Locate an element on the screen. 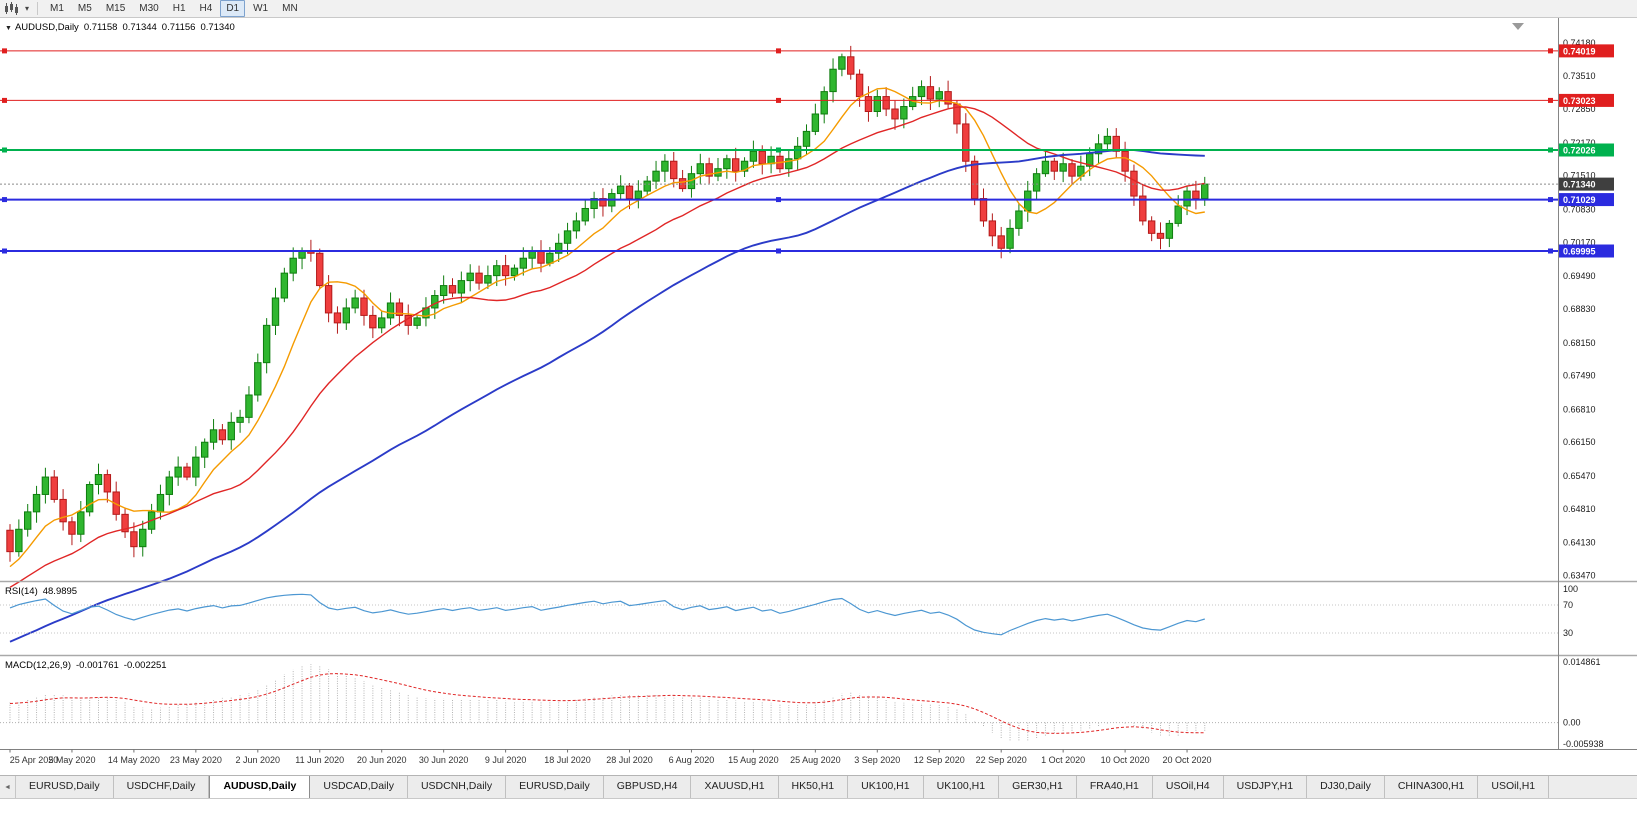 This screenshot has width=1637, height=835. chart-tab-usoil-h4: USOil,H4 is located at coordinates (1188, 787).